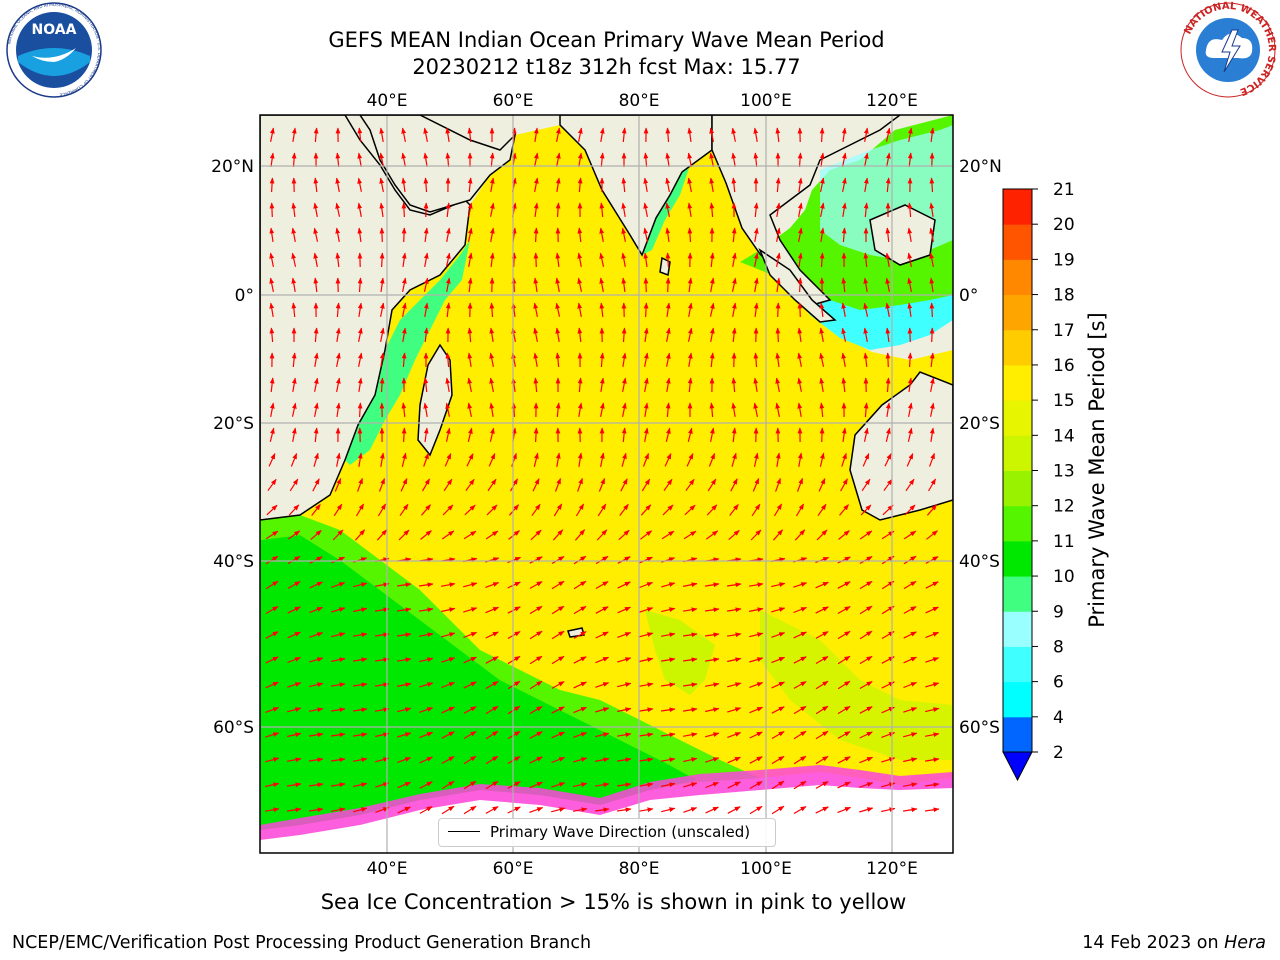 This screenshot has height=960, width=1280. What do you see at coordinates (1064, 542) in the screenshot?
I see `colorbar-tick-label: 11` at bounding box center [1064, 542].